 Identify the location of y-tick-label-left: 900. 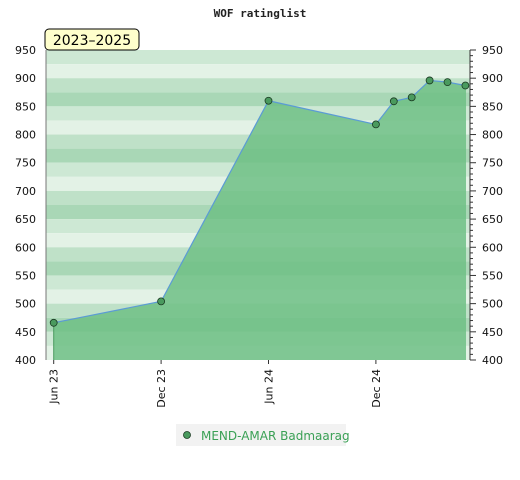
(25, 78).